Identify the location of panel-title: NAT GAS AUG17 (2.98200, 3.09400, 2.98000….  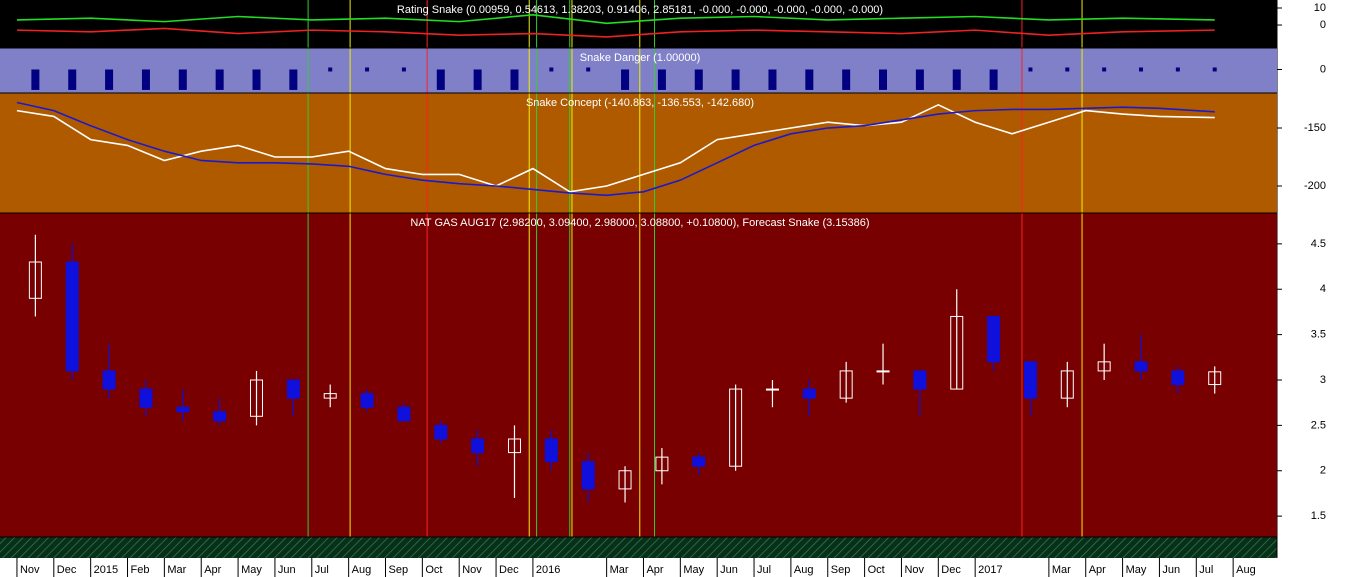
(639, 223).